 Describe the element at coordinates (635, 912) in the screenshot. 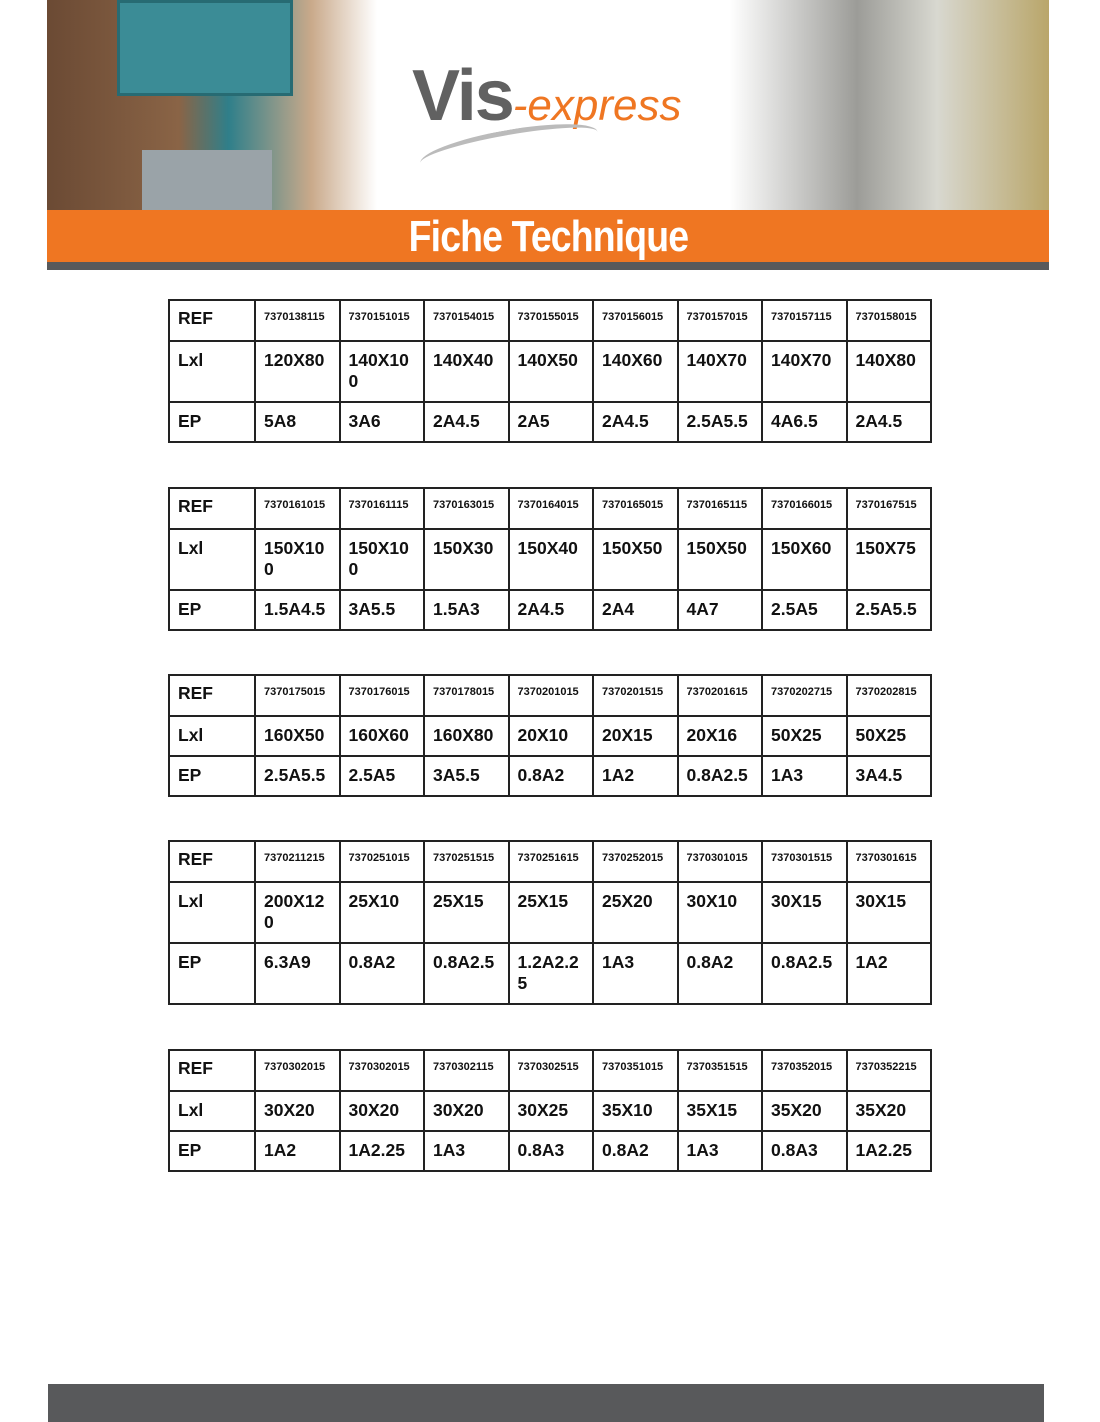

I see `cell-lxl: 25X20` at that location.